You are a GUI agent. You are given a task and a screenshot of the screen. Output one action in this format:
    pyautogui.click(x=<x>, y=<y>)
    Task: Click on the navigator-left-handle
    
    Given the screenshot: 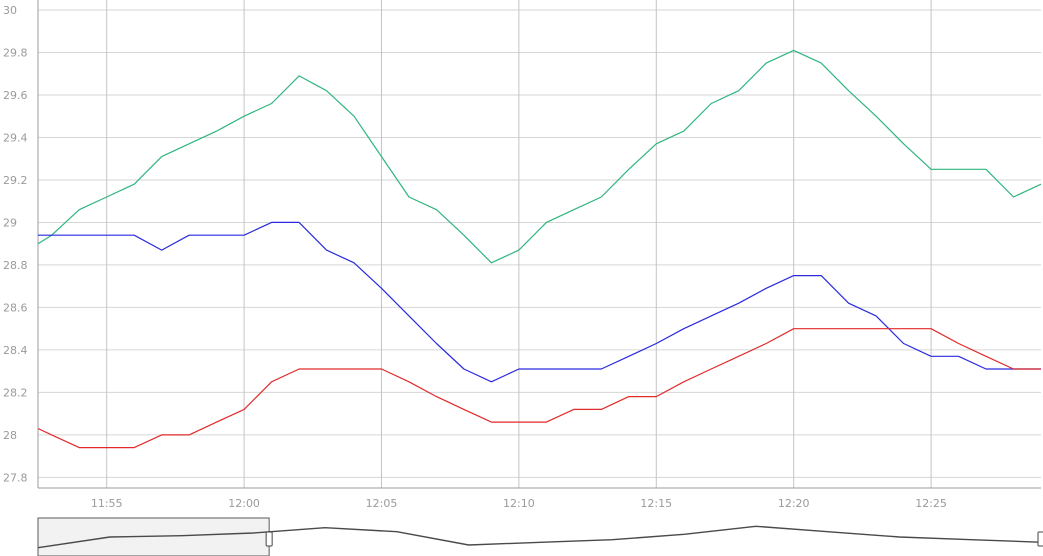 What is the action you would take?
    pyautogui.click(x=269, y=539)
    